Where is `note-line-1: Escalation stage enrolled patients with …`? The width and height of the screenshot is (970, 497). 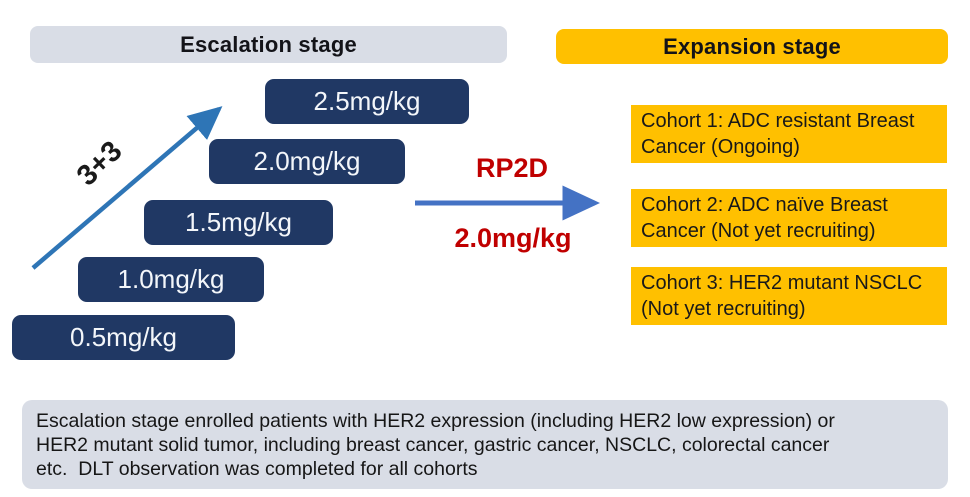 note-line-1: Escalation stage enrolled patients with … is located at coordinates (435, 421).